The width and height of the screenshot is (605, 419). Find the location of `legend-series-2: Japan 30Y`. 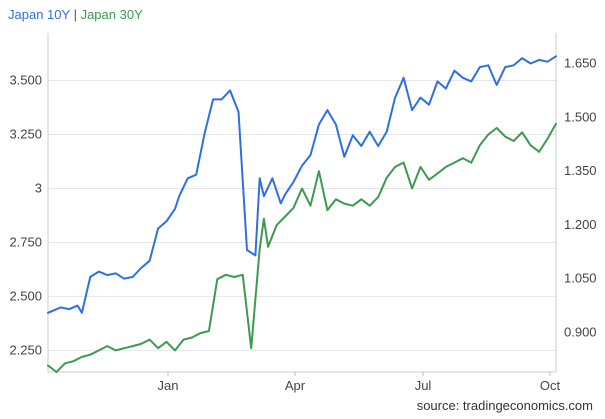

legend-series-2: Japan 30Y is located at coordinates (111, 14).